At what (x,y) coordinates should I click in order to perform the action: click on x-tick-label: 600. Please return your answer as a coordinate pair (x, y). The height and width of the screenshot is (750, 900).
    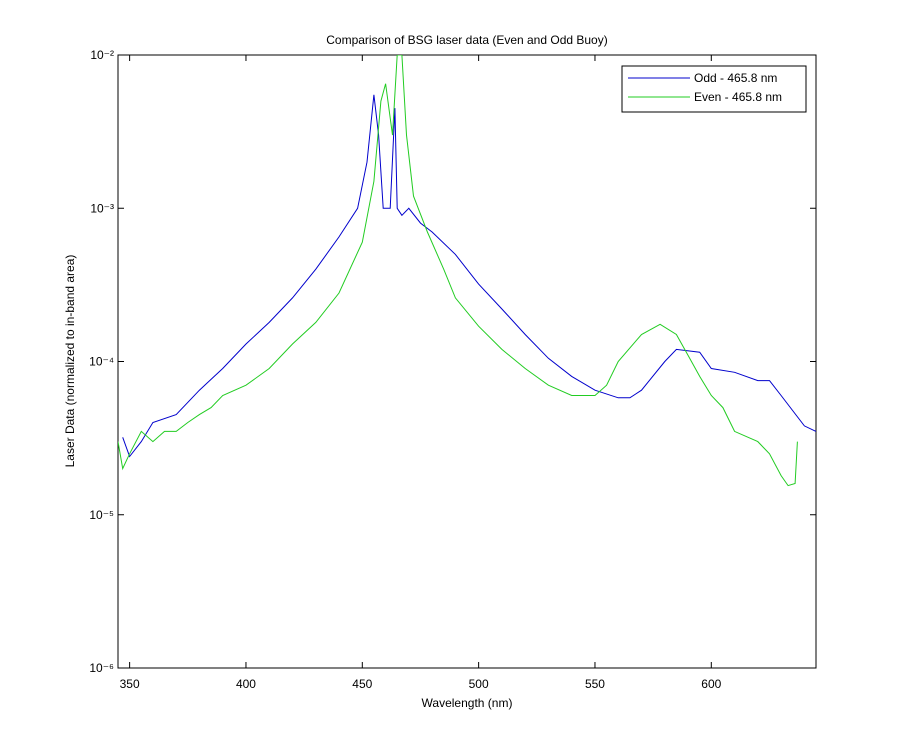
    Looking at the image, I should click on (711, 684).